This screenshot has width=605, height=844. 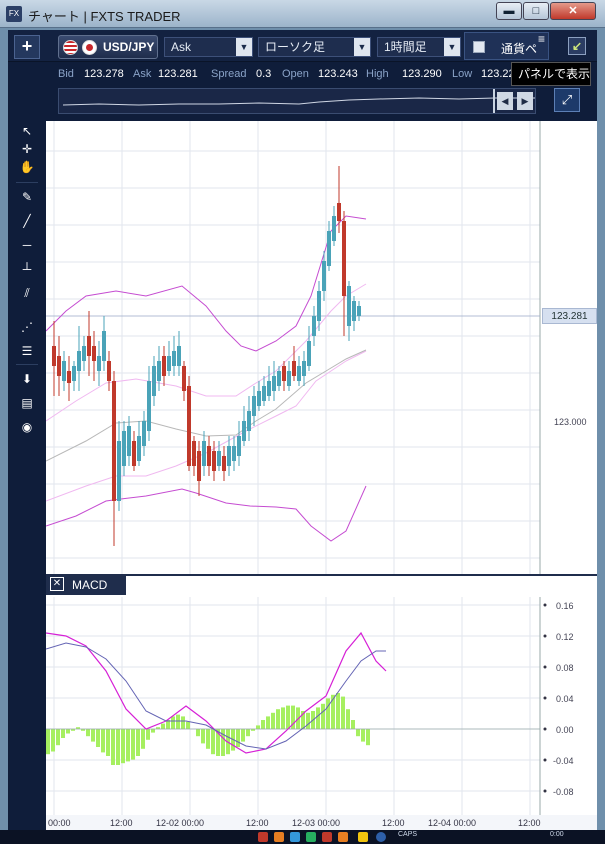 I want to click on high-value: 123.290, so click(x=422, y=74).